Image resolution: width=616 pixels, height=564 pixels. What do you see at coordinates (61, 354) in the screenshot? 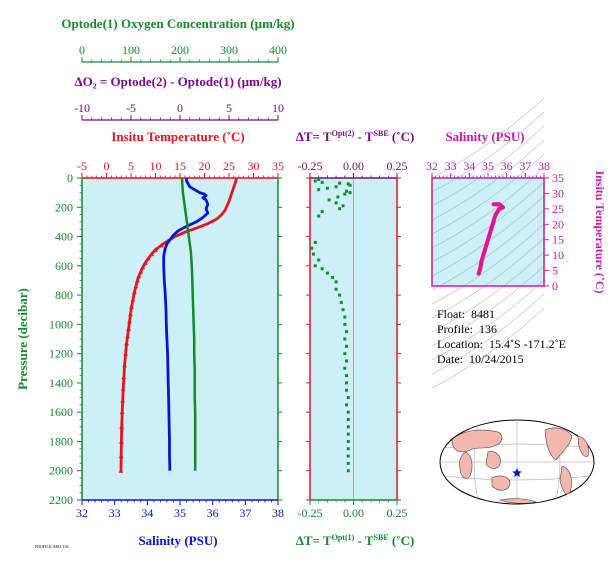
I see `pressure-axis-tick-label: 1200` at bounding box center [61, 354].